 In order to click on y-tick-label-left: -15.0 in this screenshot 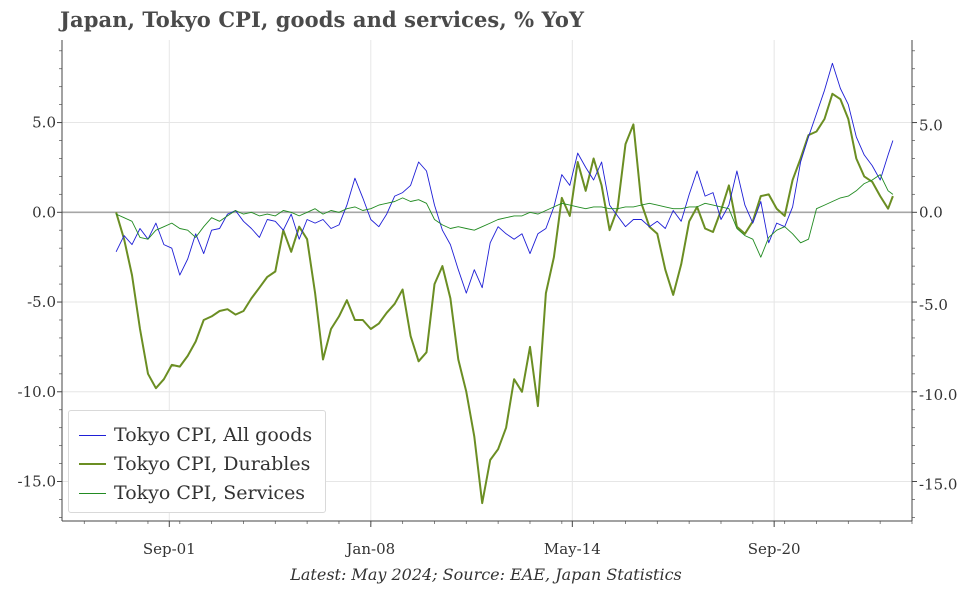, I will do `click(37, 482)`.